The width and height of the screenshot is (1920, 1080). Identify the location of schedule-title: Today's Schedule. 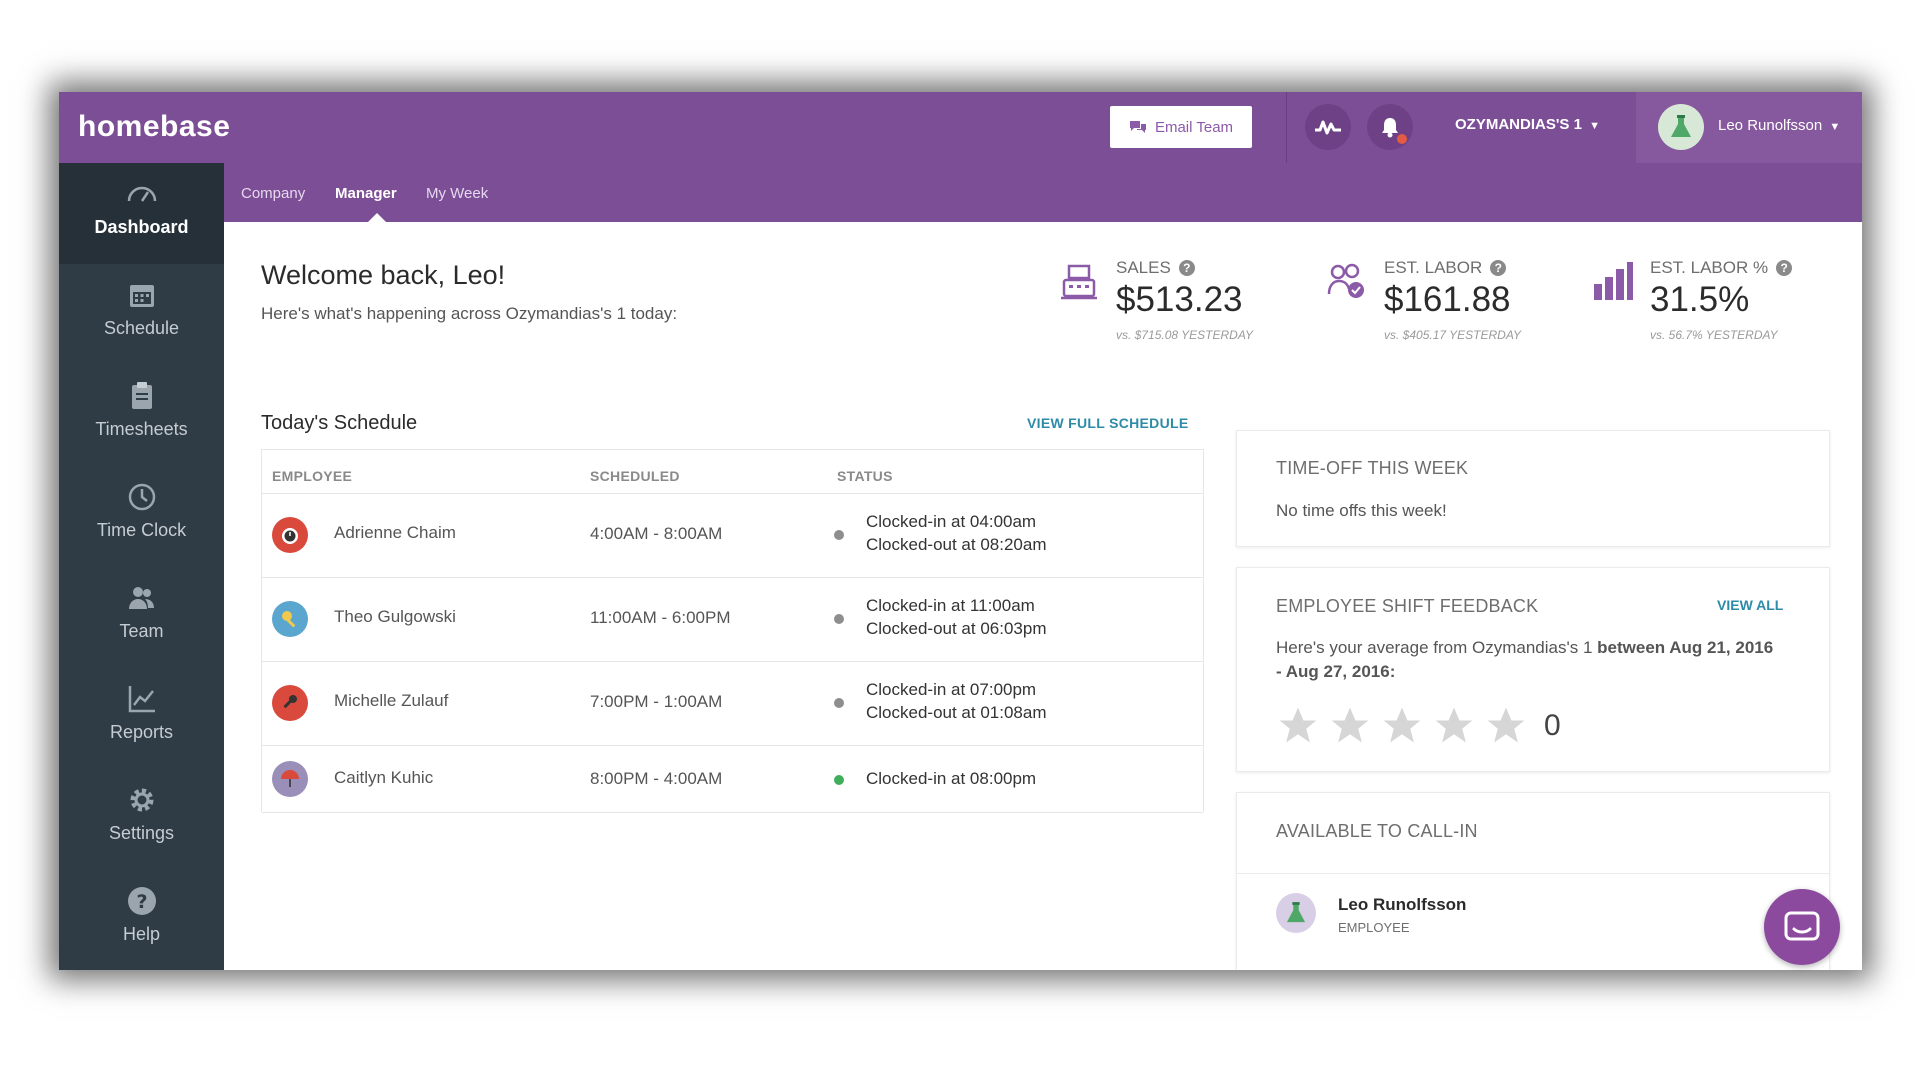
(339, 423).